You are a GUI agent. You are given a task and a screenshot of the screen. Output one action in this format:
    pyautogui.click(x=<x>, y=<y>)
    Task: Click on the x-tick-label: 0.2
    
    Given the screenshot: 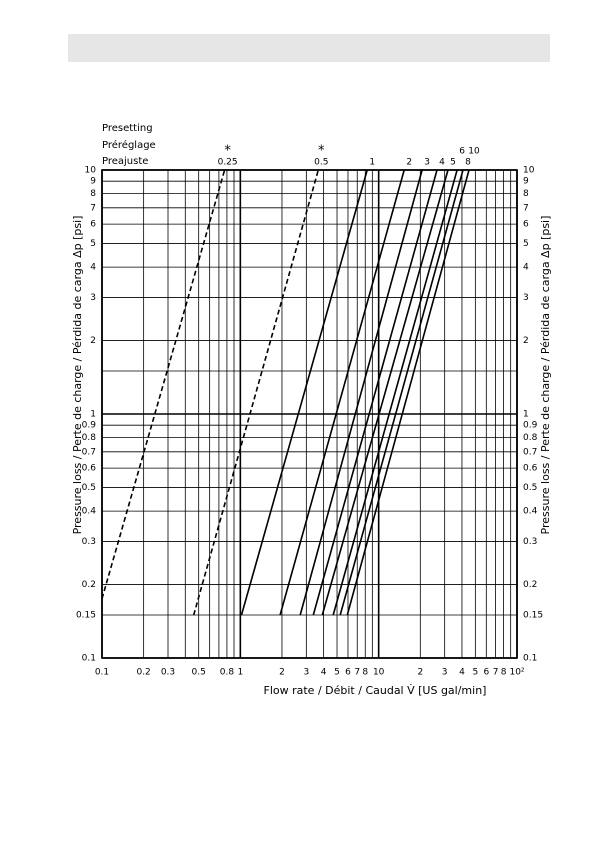 What is the action you would take?
    pyautogui.click(x=143, y=673)
    